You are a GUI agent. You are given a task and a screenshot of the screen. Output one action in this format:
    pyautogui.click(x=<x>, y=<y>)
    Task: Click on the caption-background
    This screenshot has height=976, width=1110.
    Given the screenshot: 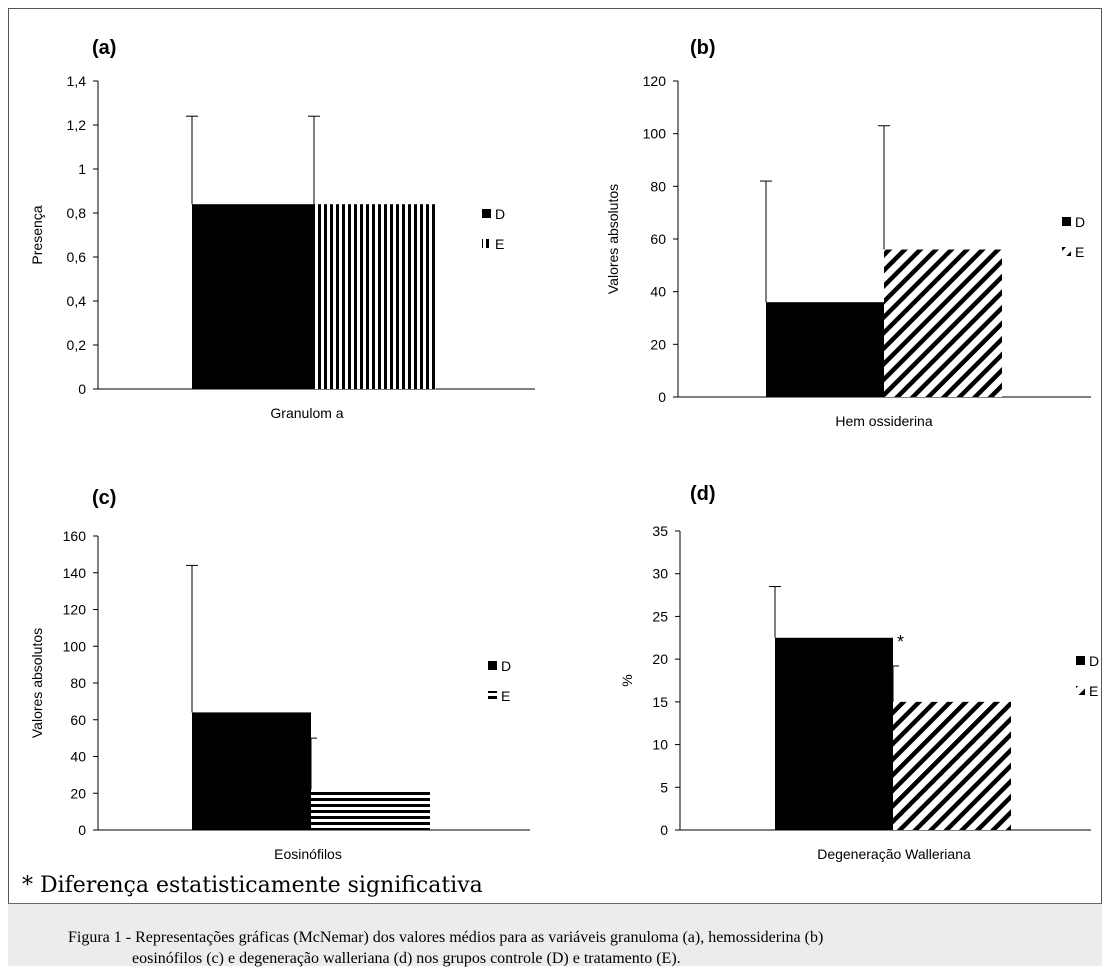 What is the action you would take?
    pyautogui.click(x=555, y=934)
    